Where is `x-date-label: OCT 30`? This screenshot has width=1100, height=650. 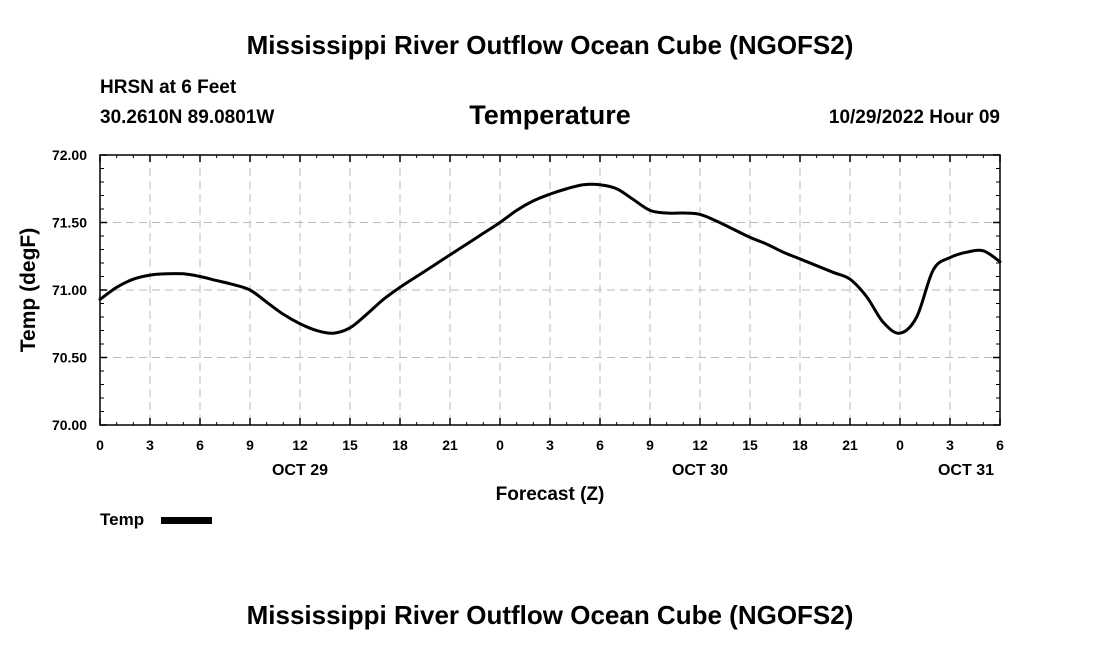
x-date-label: OCT 30 is located at coordinates (700, 470).